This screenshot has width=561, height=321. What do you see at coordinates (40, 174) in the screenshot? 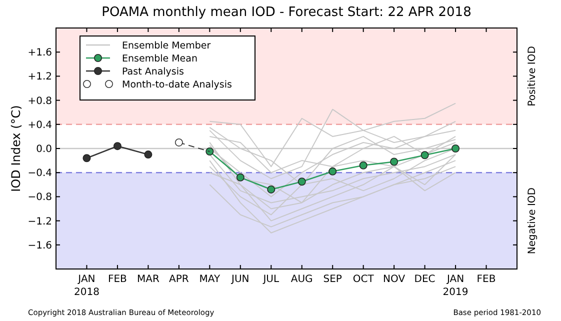
I see `y-tick-label: −0.4` at bounding box center [40, 174].